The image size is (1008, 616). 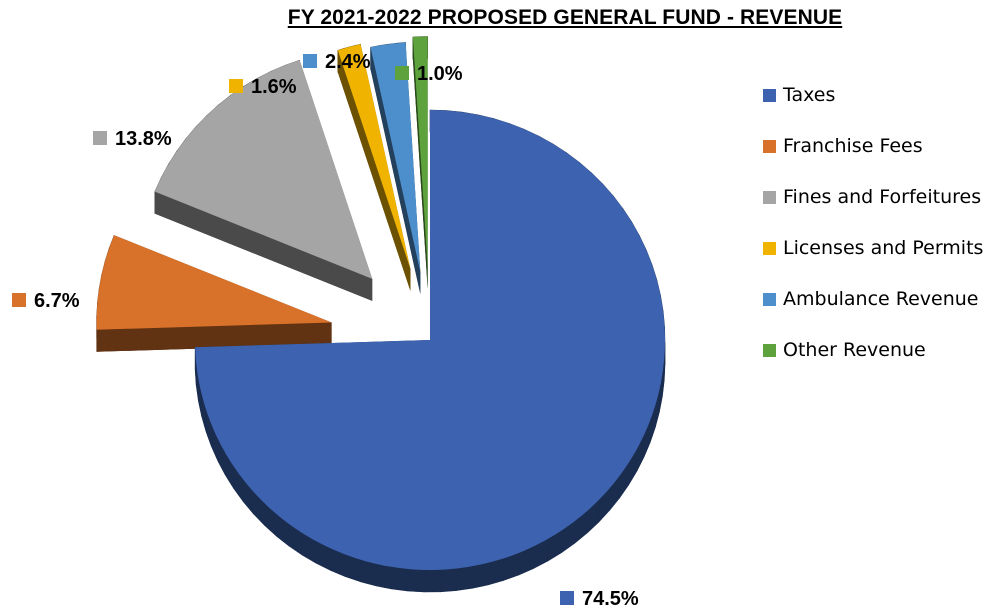 I want to click on data-label-text: 6.7%, so click(x=57, y=301).